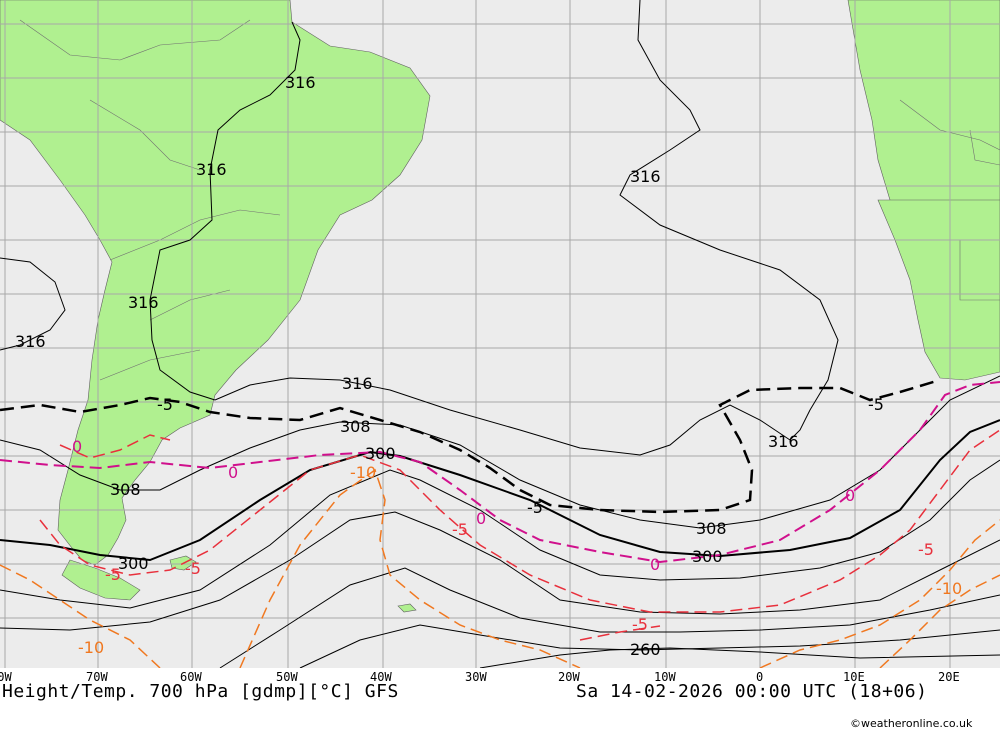 The width and height of the screenshot is (1000, 733). What do you see at coordinates (665, 677) in the screenshot?
I see `lon-label: 10W` at bounding box center [665, 677].